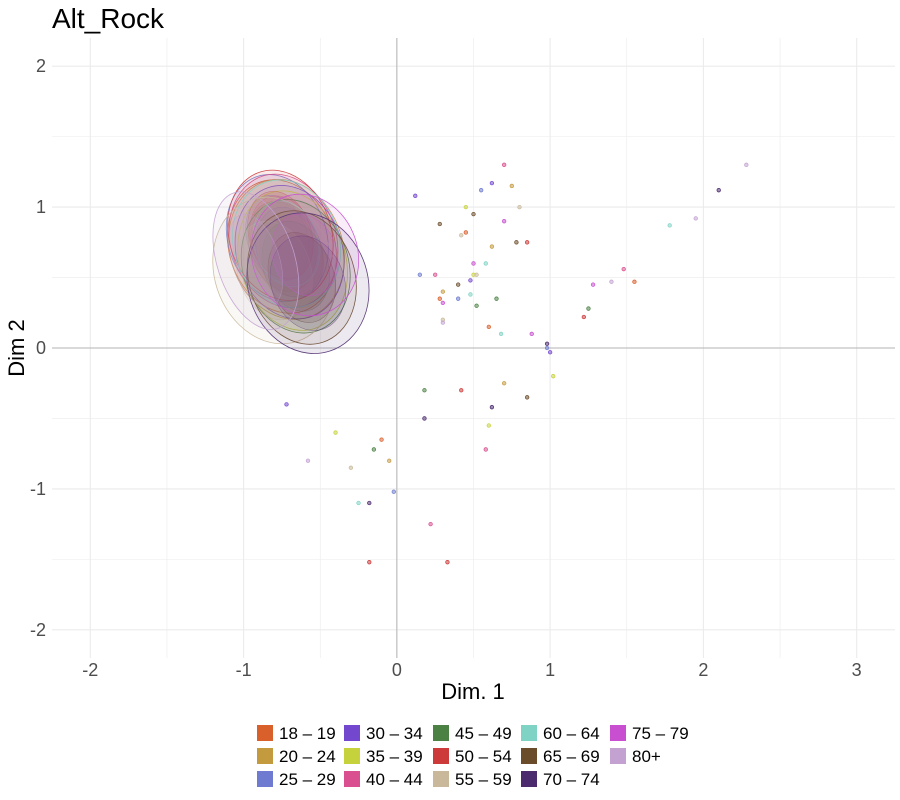  What do you see at coordinates (483, 756) in the screenshot?
I see `legend-label: 50 – 54` at bounding box center [483, 756].